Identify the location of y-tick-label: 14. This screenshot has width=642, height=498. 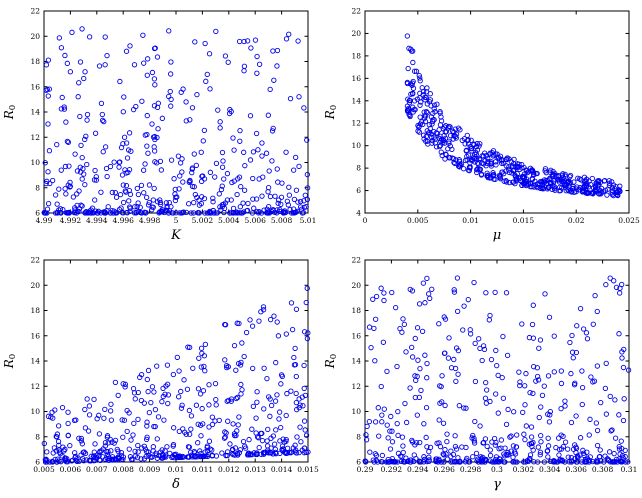
(35, 112).